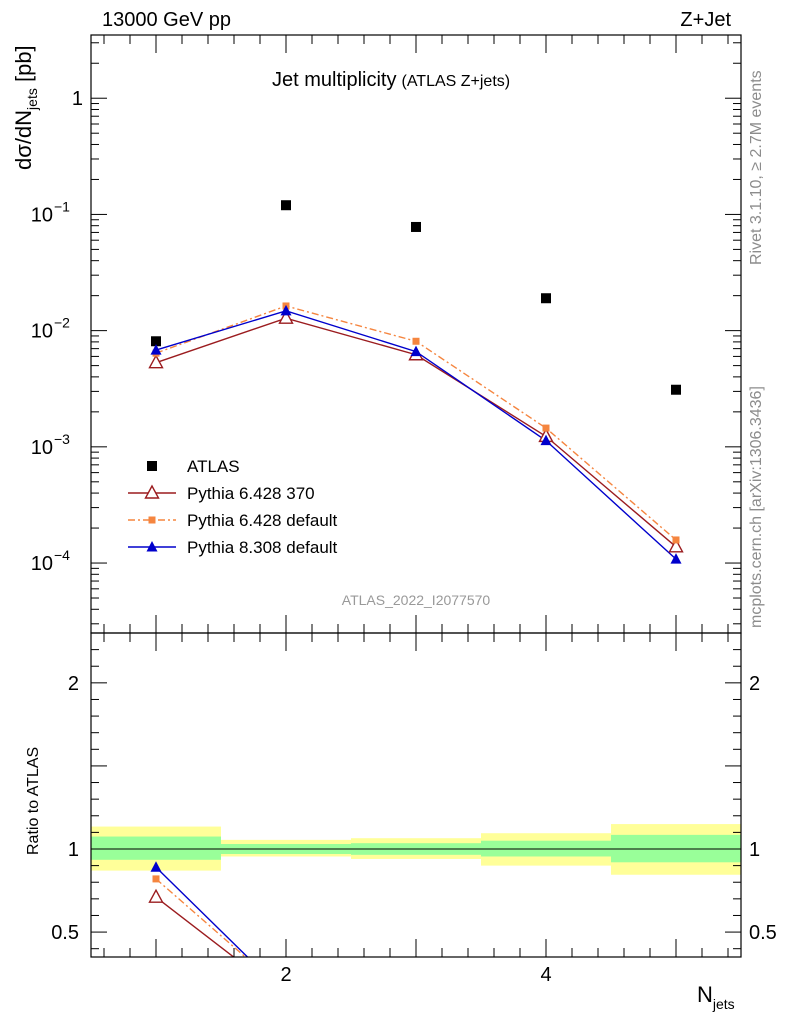 The height and width of the screenshot is (1024, 786). What do you see at coordinates (455, 81) in the screenshot?
I see `plot-title-sub: (ATLAS Z+jets)` at bounding box center [455, 81].